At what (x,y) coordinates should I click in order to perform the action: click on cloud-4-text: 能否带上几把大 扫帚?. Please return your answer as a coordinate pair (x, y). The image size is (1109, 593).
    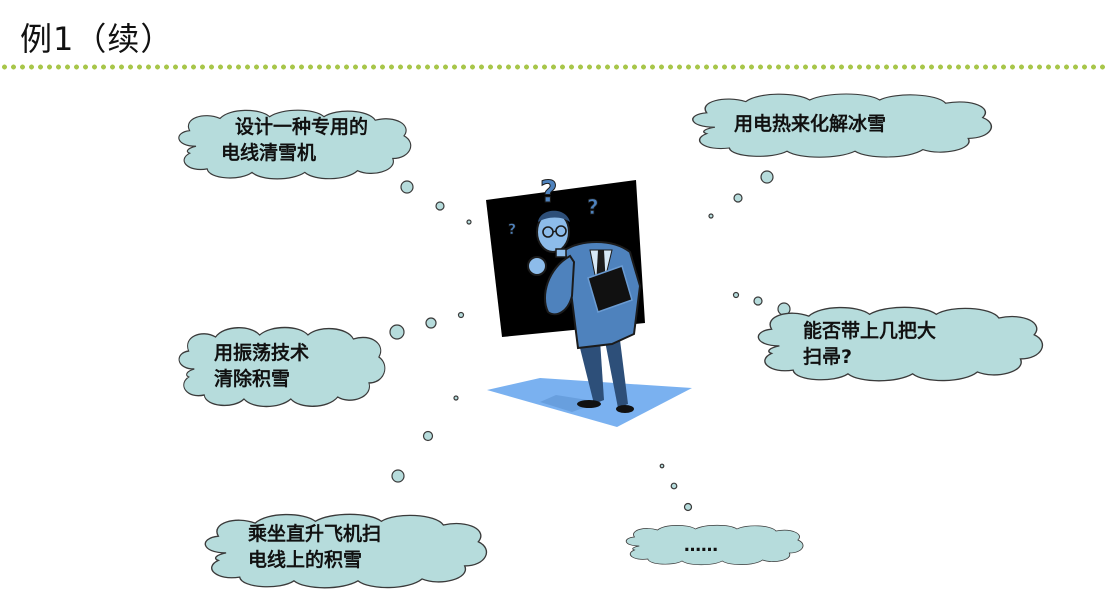
    Looking at the image, I should click on (869, 344).